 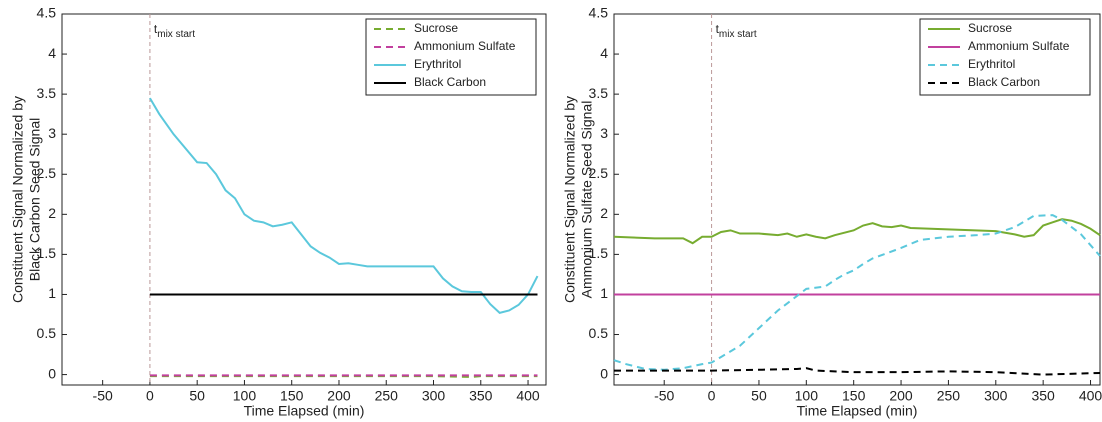 What do you see at coordinates (35, 199) in the screenshot?
I see `y-axis-label: Black Carbon Seed Signal` at bounding box center [35, 199].